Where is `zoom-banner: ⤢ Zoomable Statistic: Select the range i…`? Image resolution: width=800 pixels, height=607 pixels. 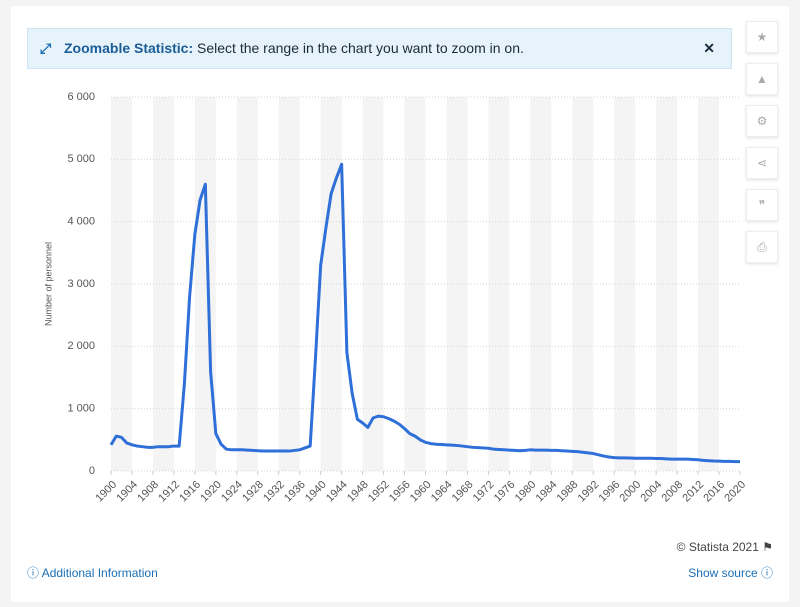 zoom-banner: ⤢ Zoomable Statistic: Select the range i… is located at coordinates (379, 48).